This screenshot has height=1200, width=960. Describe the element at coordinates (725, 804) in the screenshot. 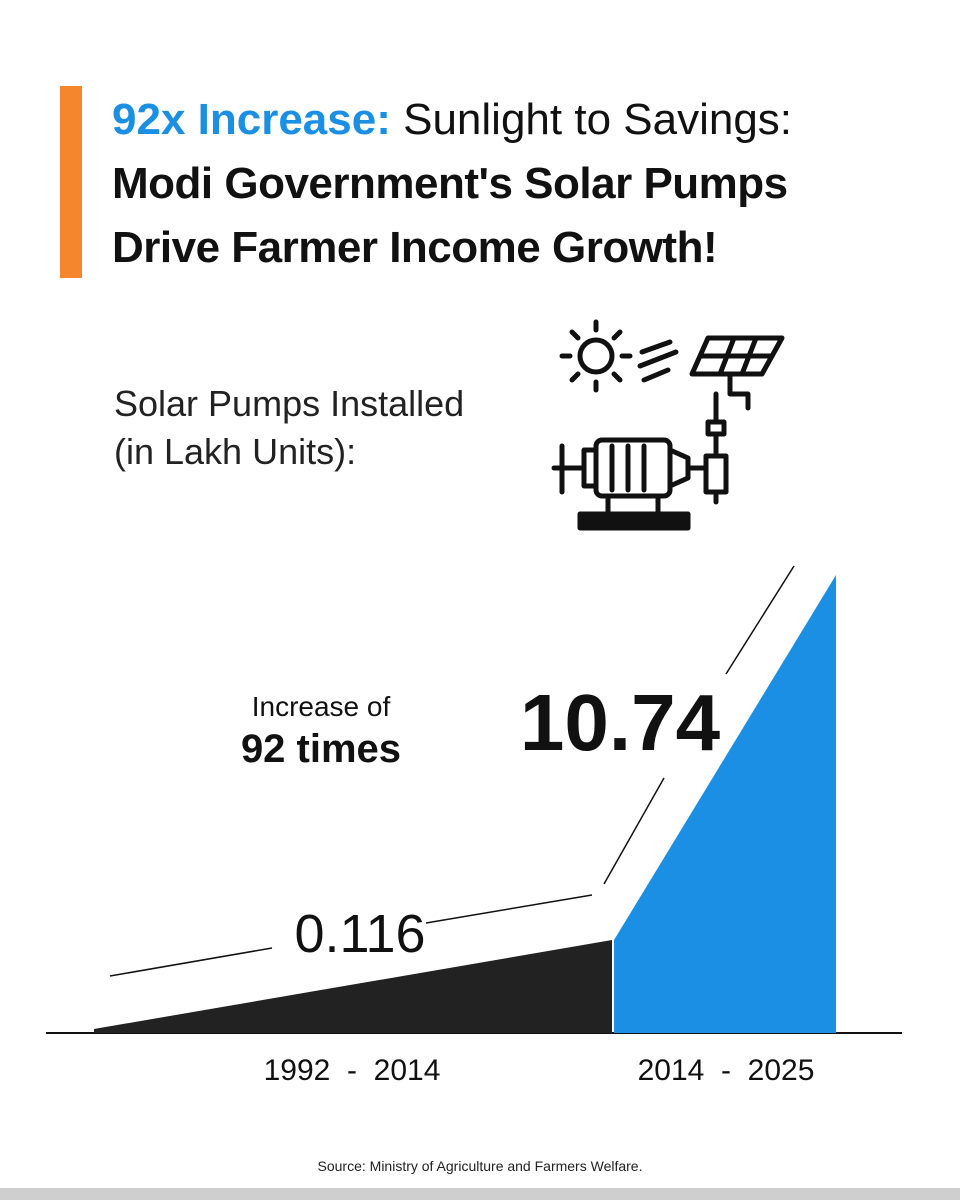

I see `area-2014-2025` at that location.